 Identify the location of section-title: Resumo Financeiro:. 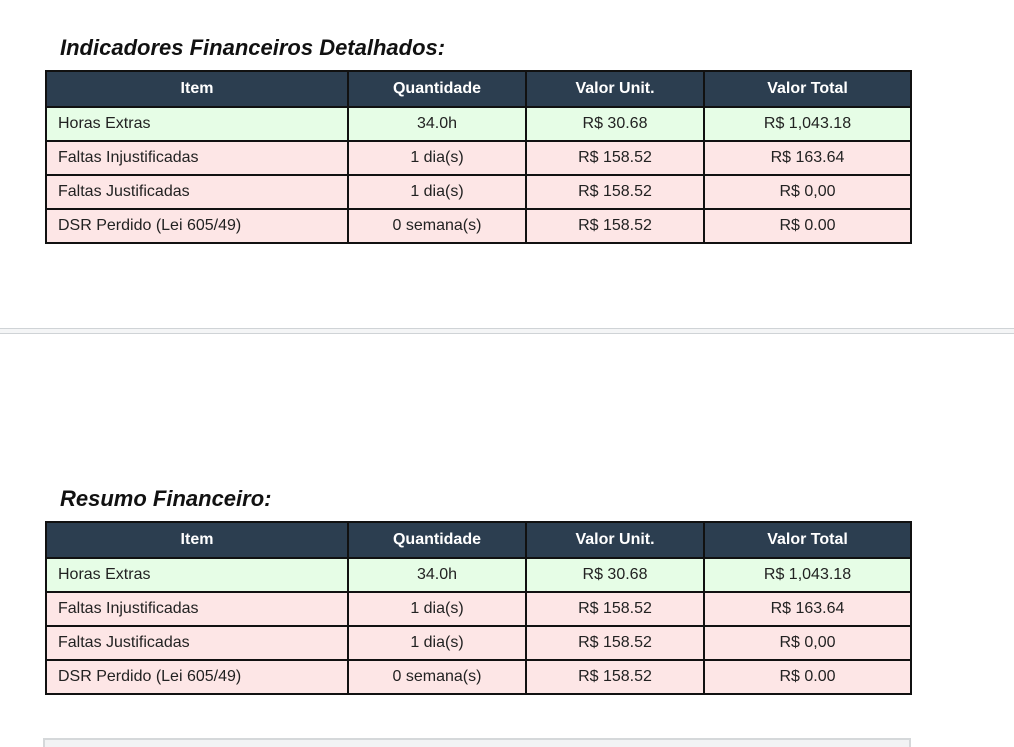
(166, 498).